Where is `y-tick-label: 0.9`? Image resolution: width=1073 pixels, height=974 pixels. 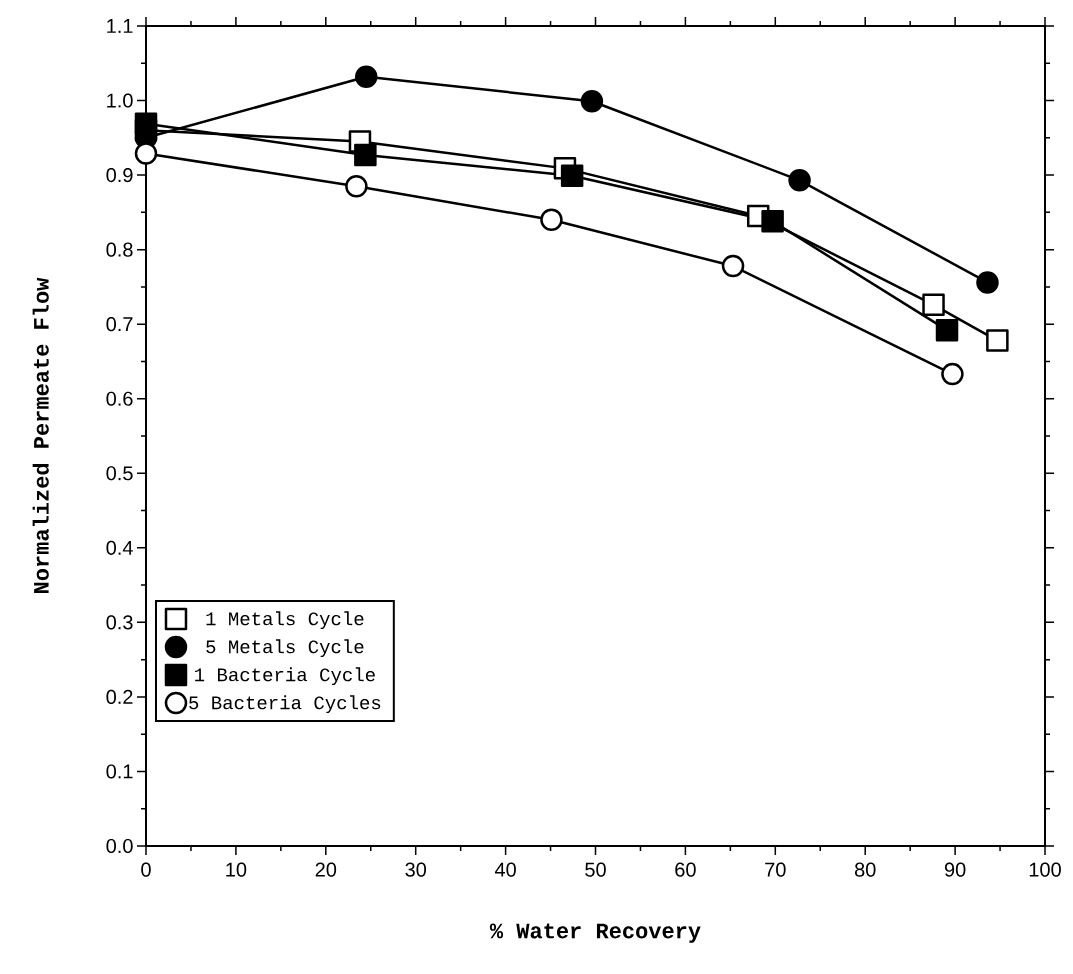
y-tick-label: 0.9 is located at coordinates (119, 175).